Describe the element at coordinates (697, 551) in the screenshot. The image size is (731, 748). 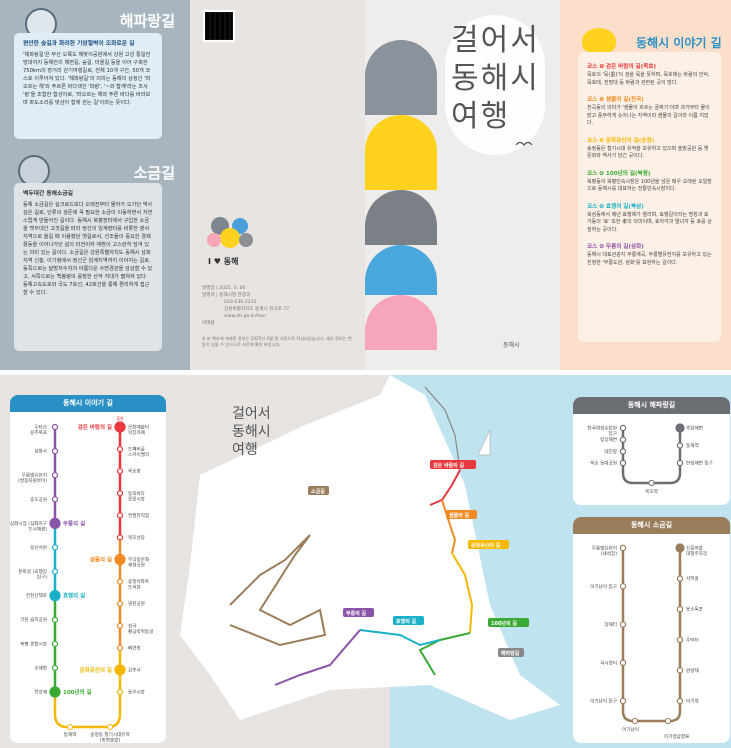
I see `station-label: 신흥마을 대형주차장` at that location.